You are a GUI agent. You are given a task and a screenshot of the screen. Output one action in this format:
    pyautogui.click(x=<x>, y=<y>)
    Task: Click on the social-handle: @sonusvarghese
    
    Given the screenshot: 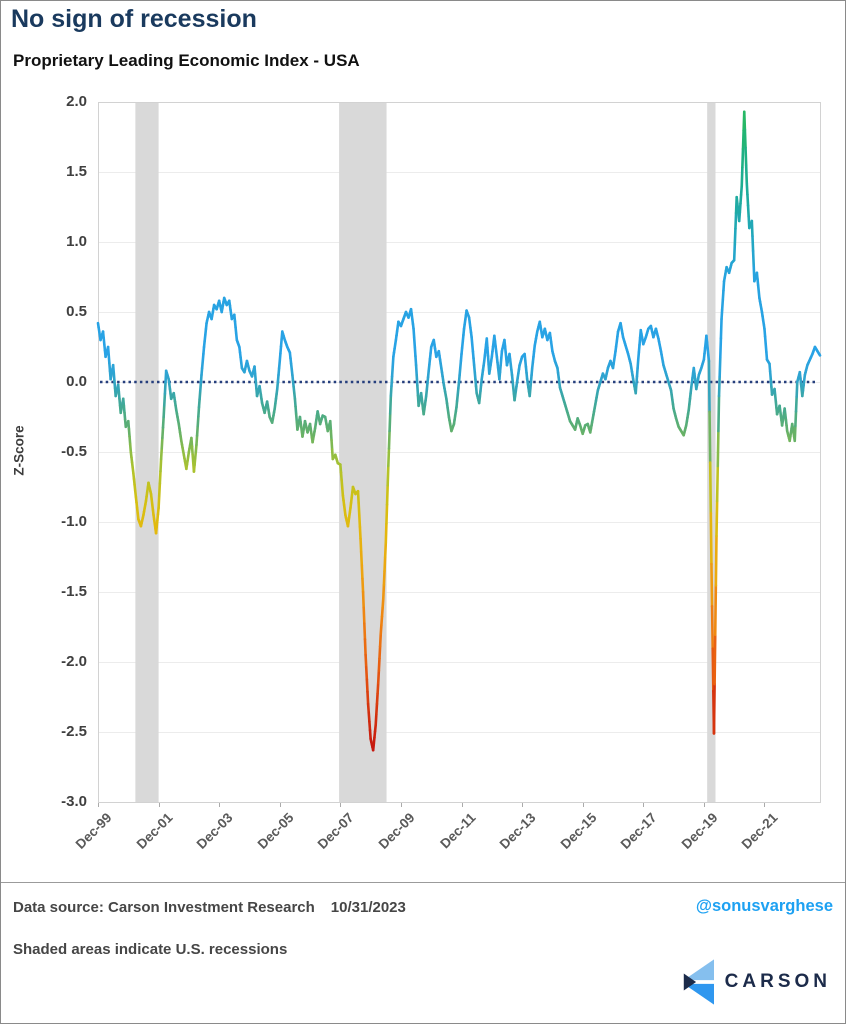 What is the action you would take?
    pyautogui.click(x=764, y=906)
    